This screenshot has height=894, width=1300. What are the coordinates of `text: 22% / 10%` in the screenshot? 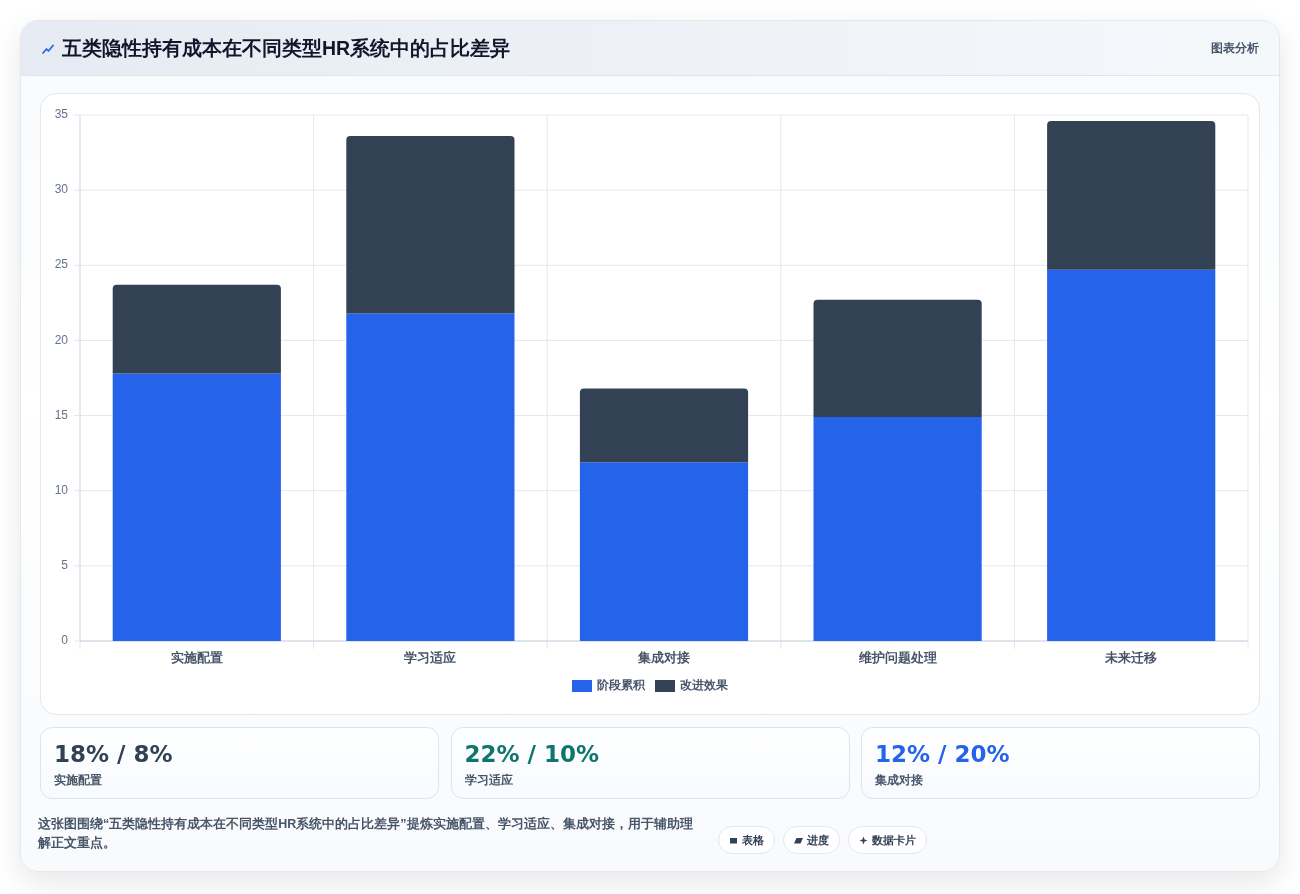 It's located at (532, 754).